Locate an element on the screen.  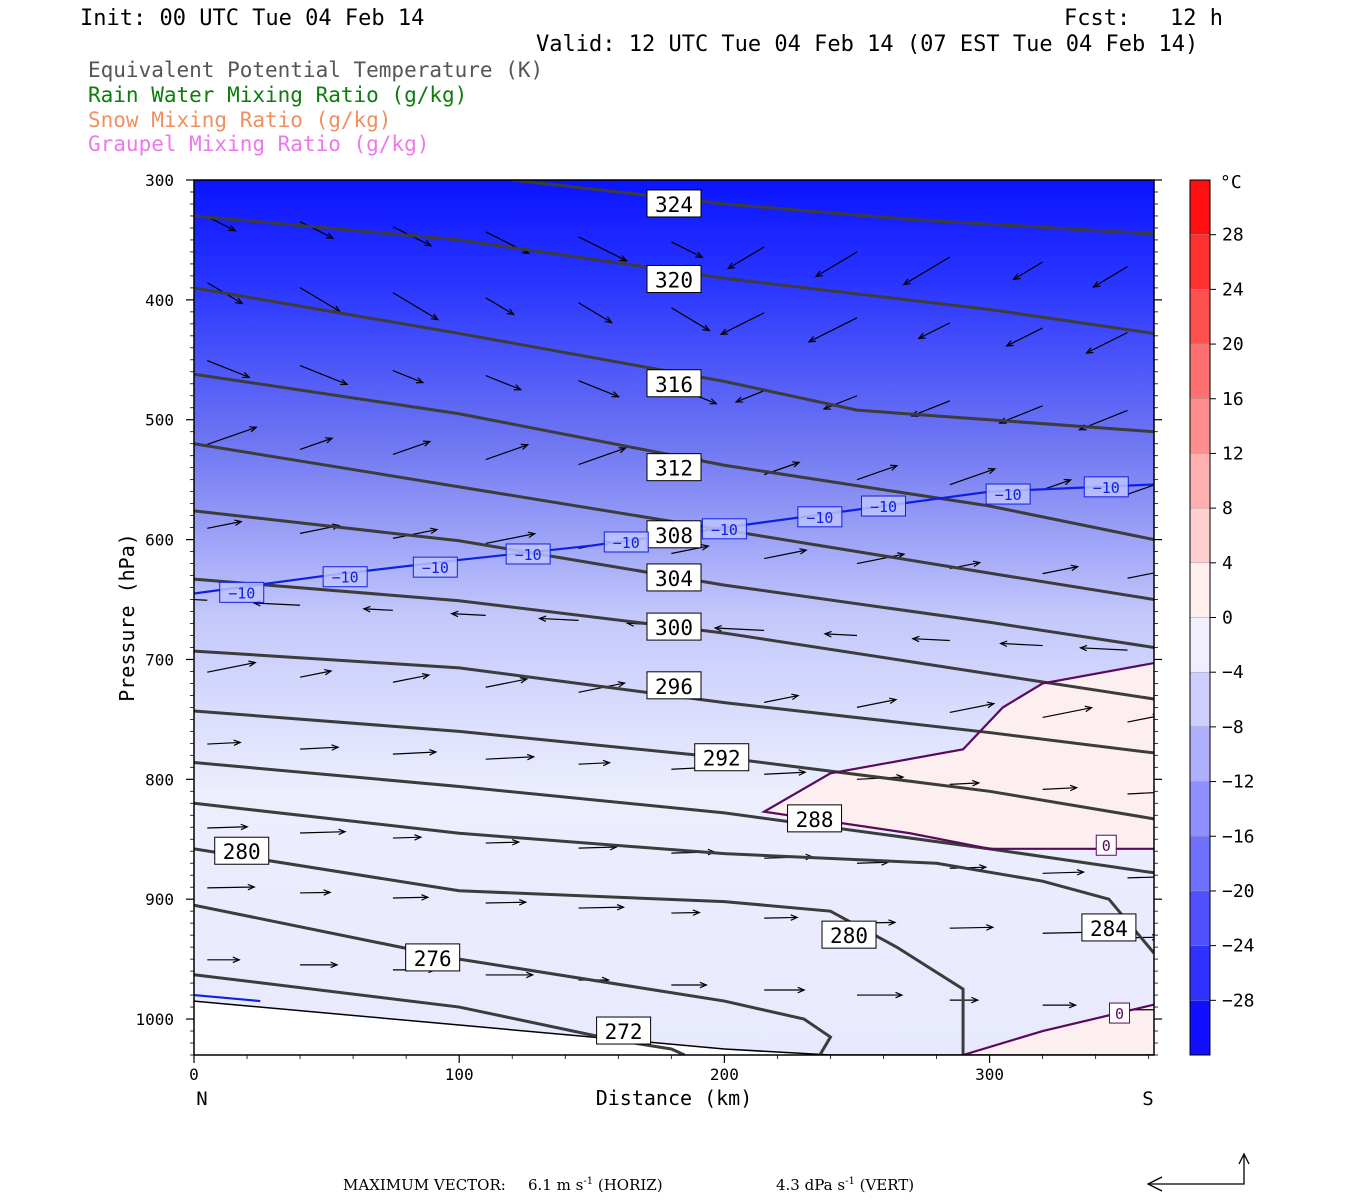
forecast-hour: Fcst: 12 h is located at coordinates (1143, 18).